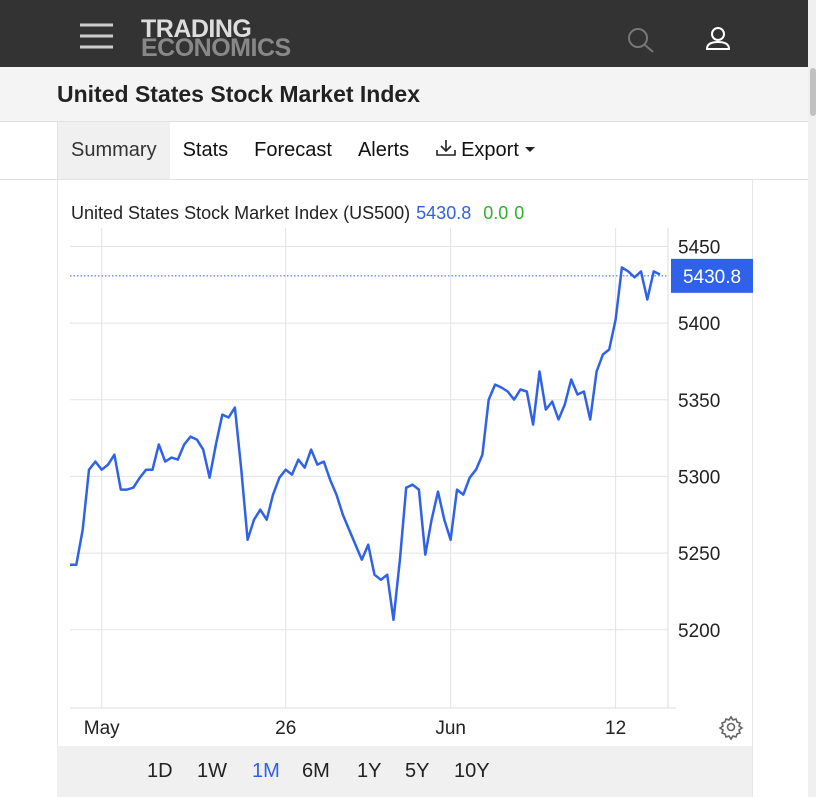  I want to click on tab: Export, so click(485, 150).